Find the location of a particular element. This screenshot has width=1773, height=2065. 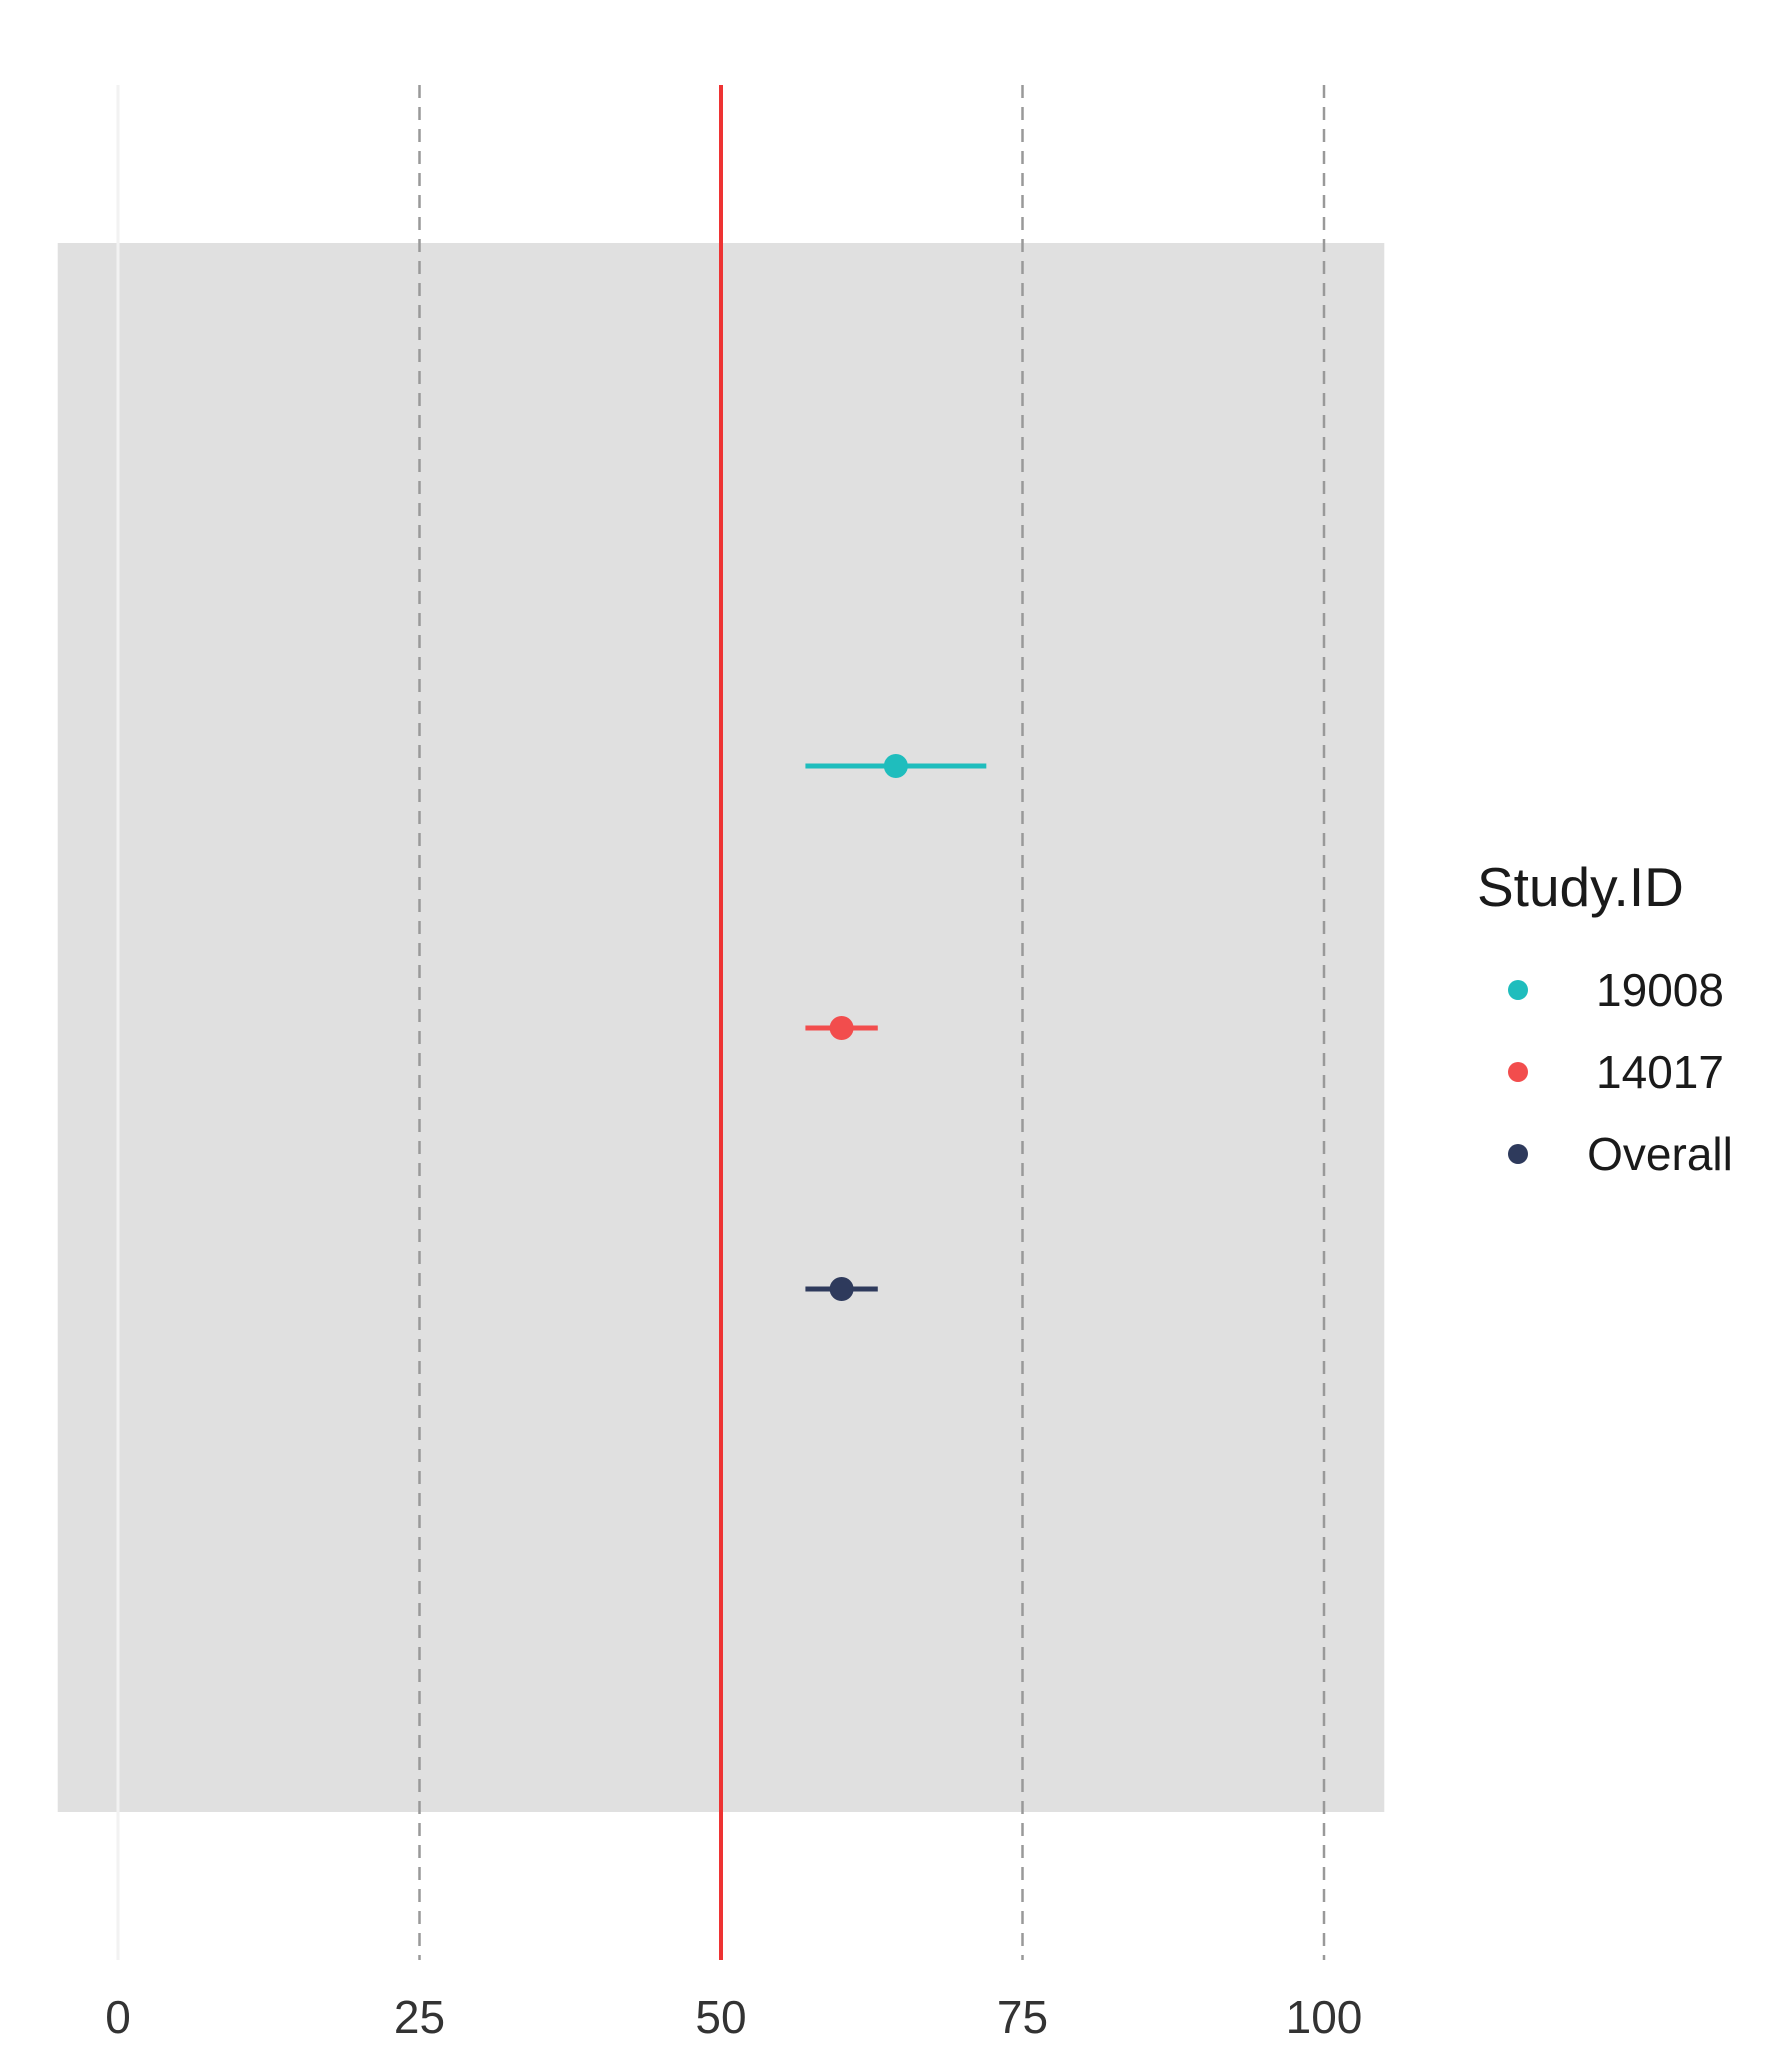

legend-label-14017: 14017 is located at coordinates (1660, 1072).